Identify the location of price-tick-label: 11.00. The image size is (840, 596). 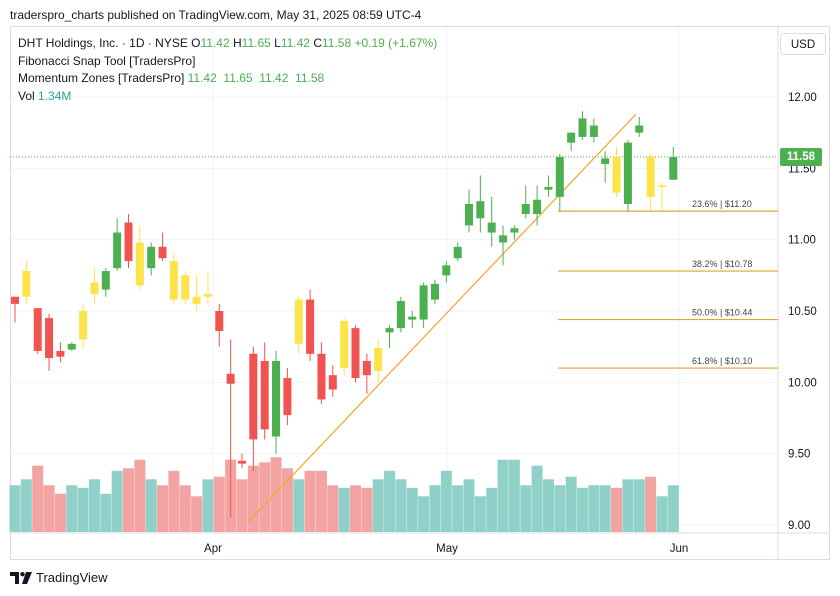
(802, 241).